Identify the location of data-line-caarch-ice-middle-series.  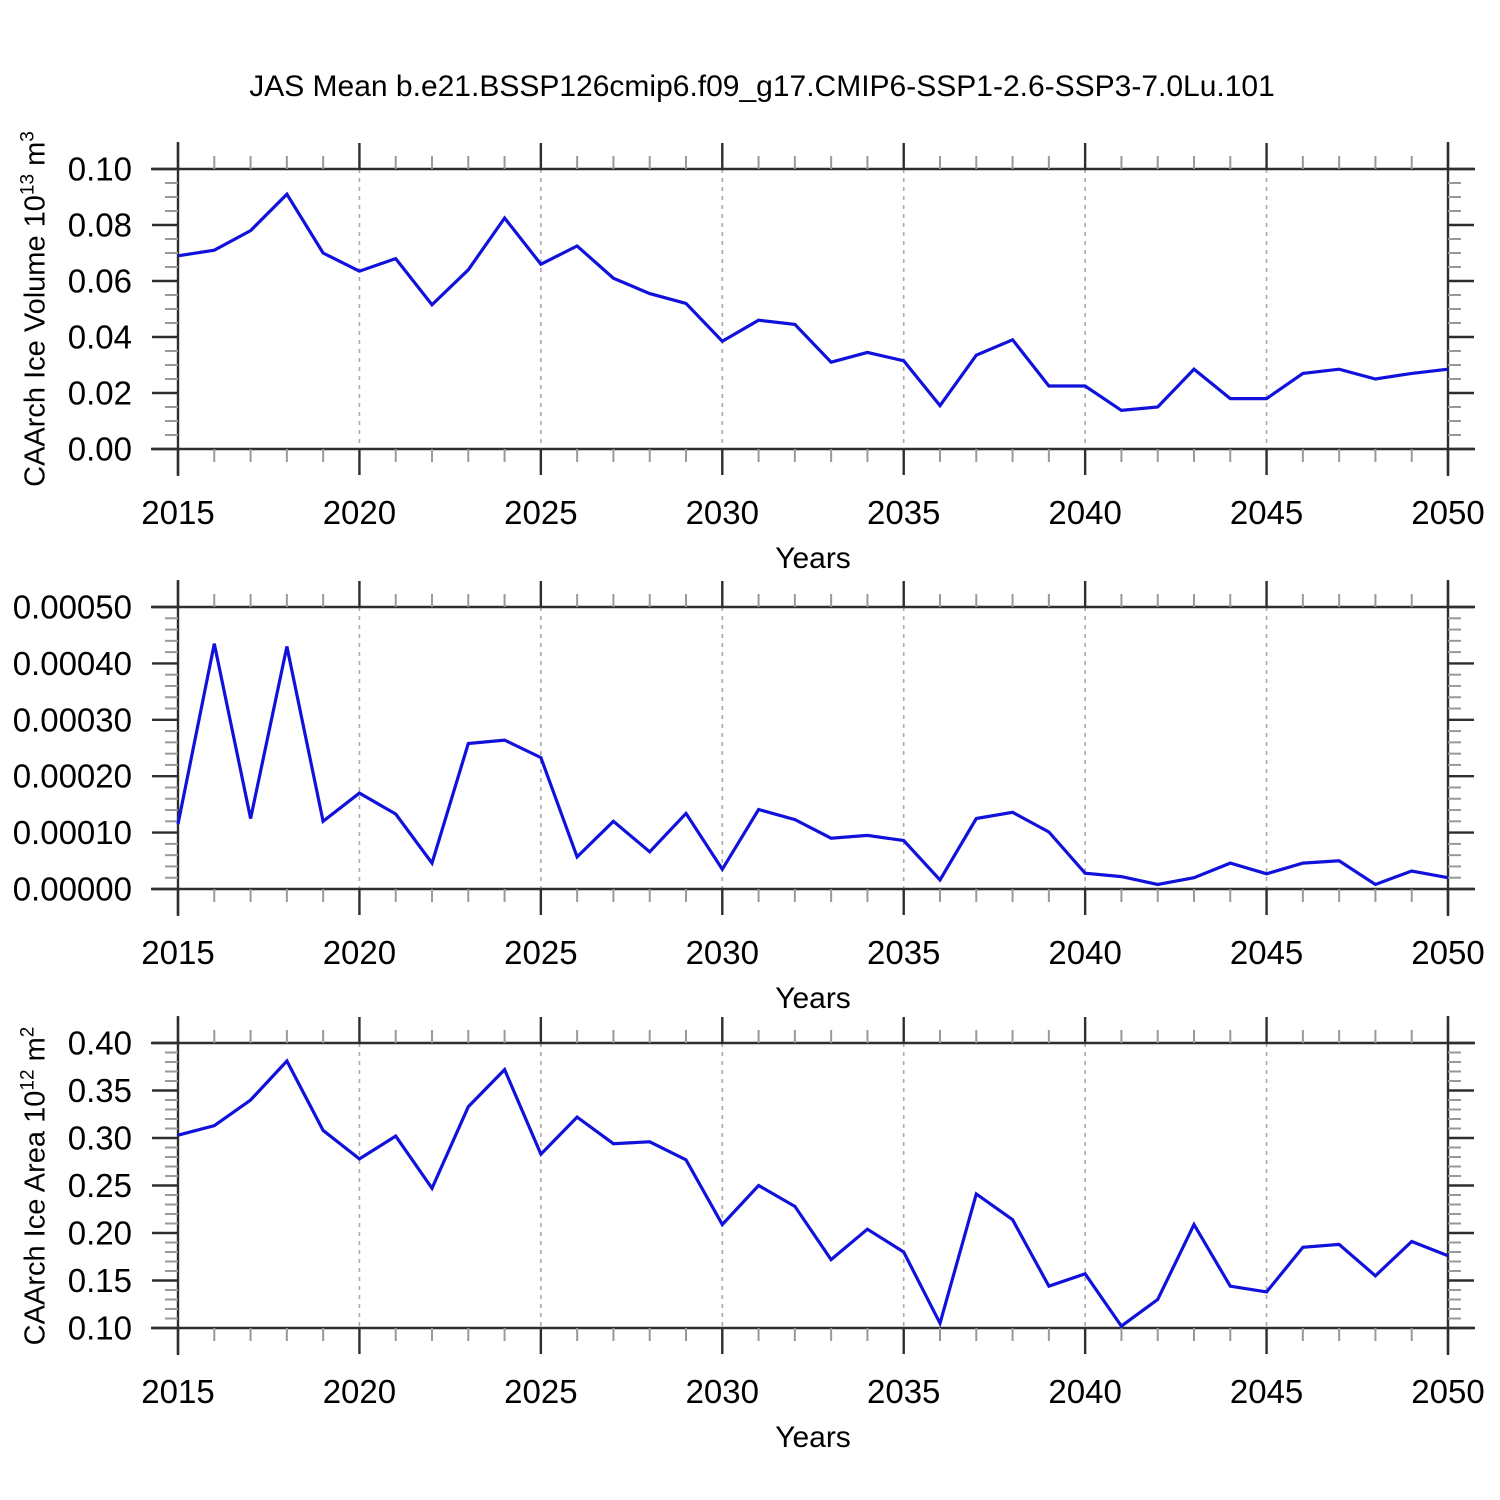
(812, 765).